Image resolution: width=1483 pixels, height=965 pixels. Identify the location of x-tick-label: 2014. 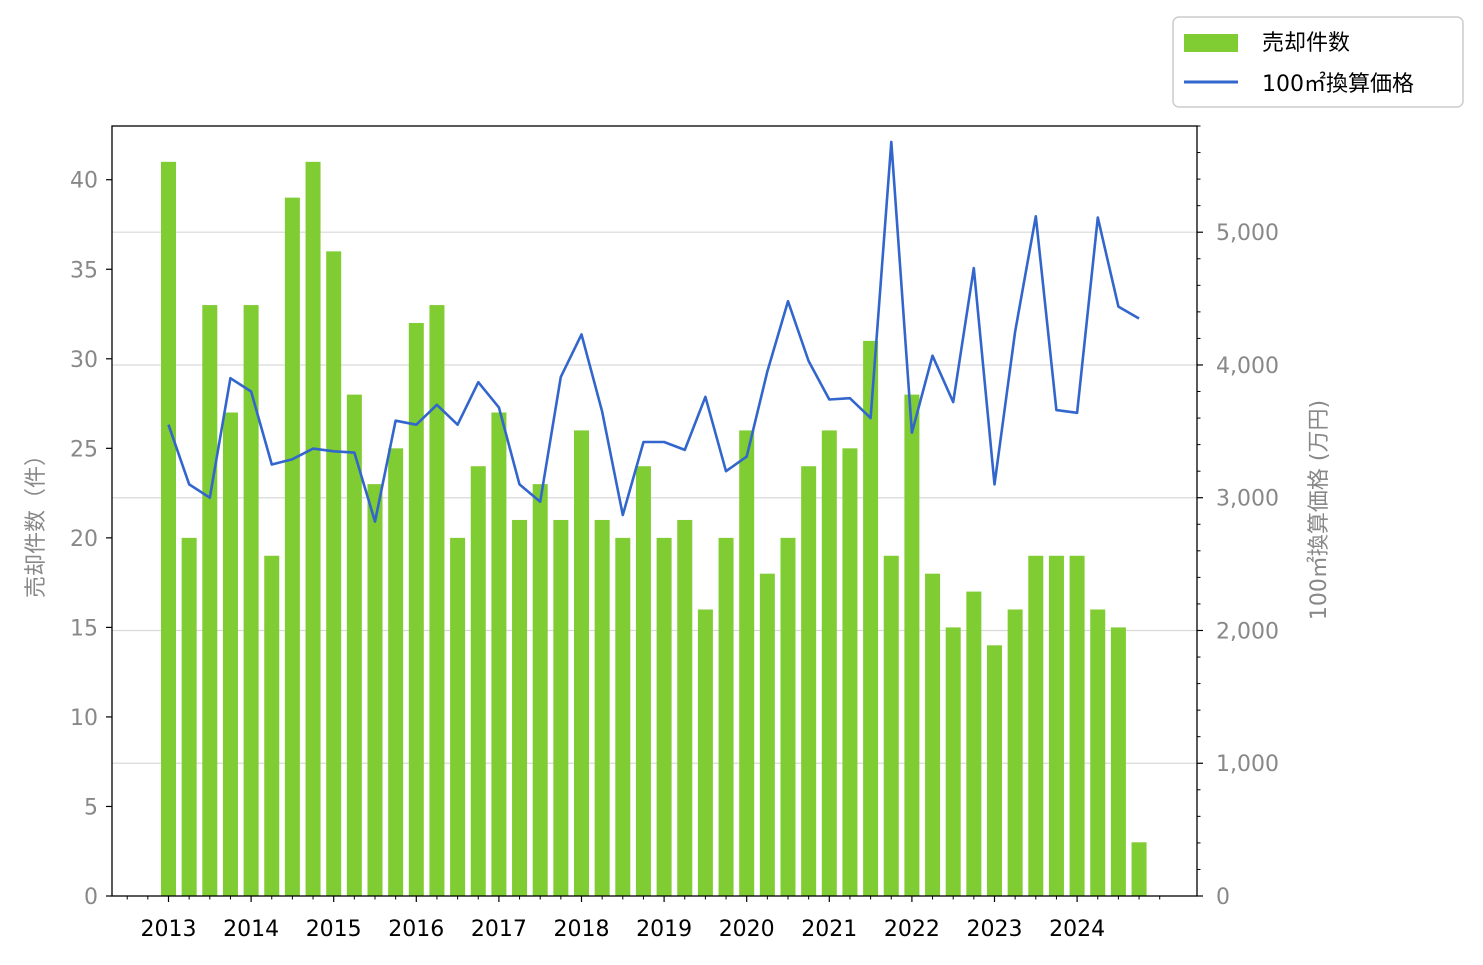
(251, 929).